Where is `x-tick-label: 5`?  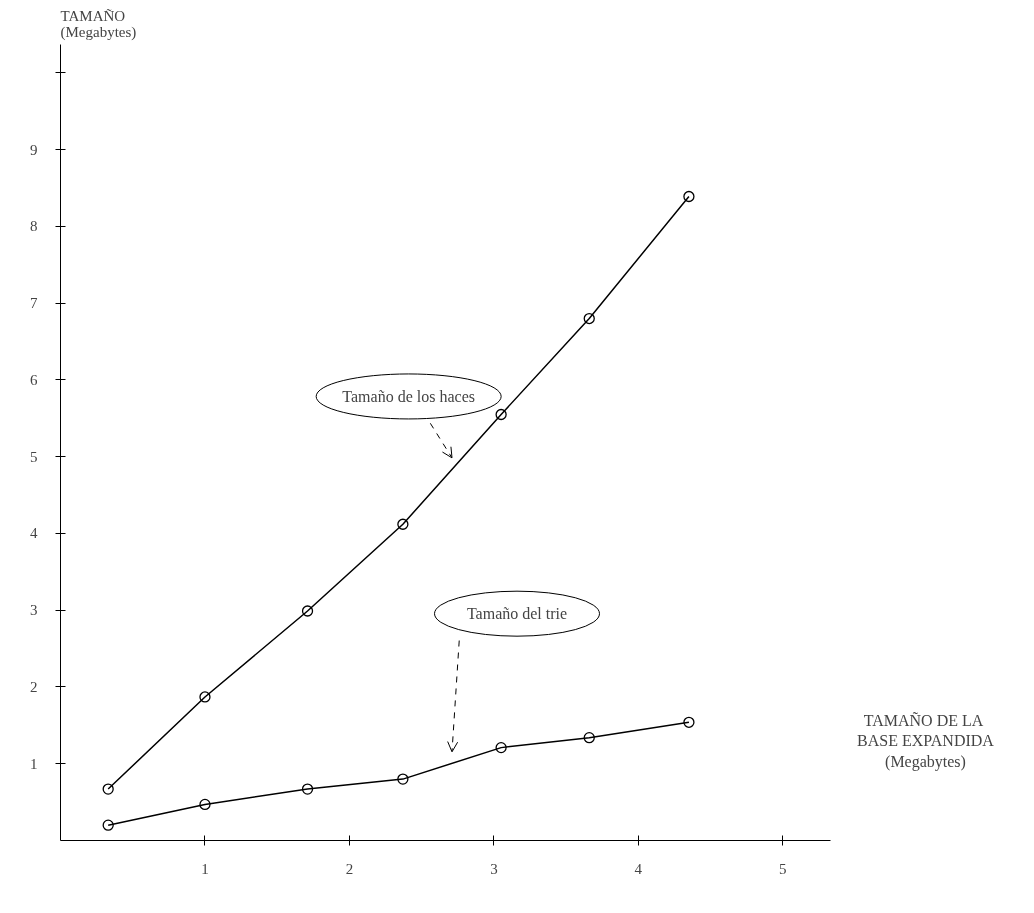 x-tick-label: 5 is located at coordinates (783, 868).